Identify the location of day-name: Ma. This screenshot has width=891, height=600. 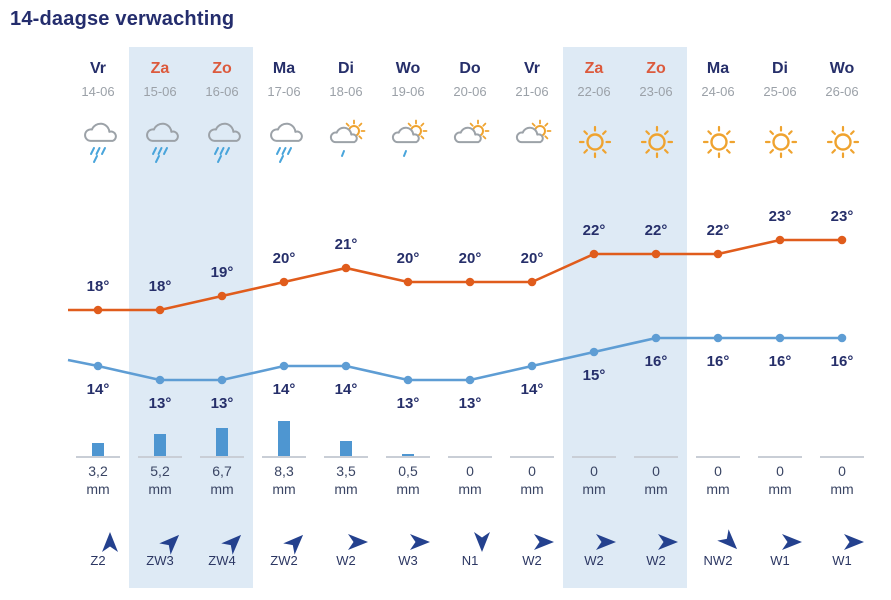
(718, 68).